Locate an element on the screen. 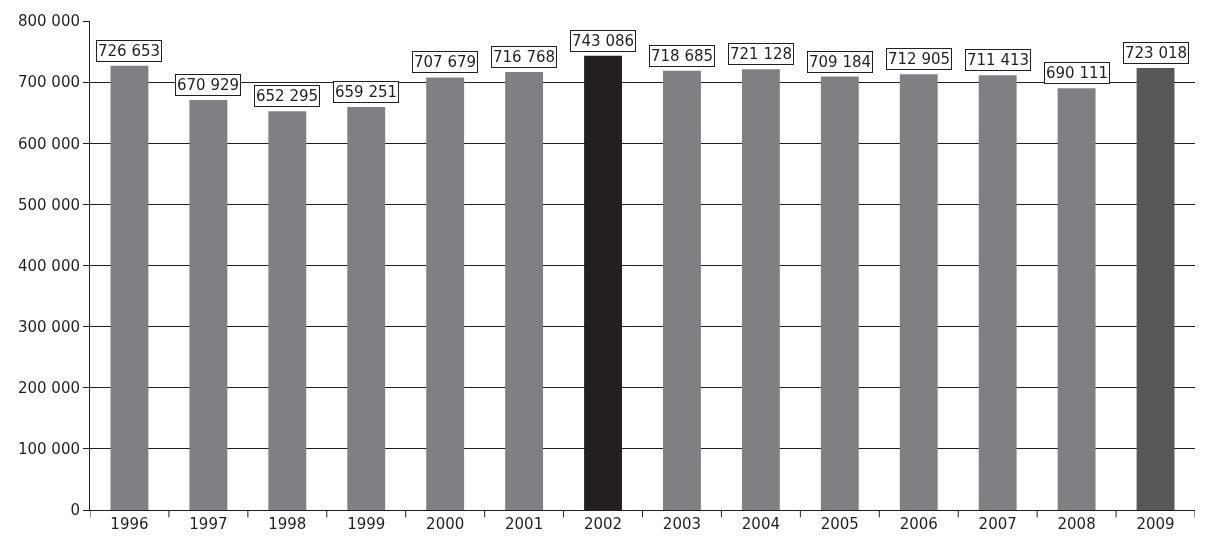 This screenshot has width=1215, height=545. data-label: 726 653 is located at coordinates (129, 51).